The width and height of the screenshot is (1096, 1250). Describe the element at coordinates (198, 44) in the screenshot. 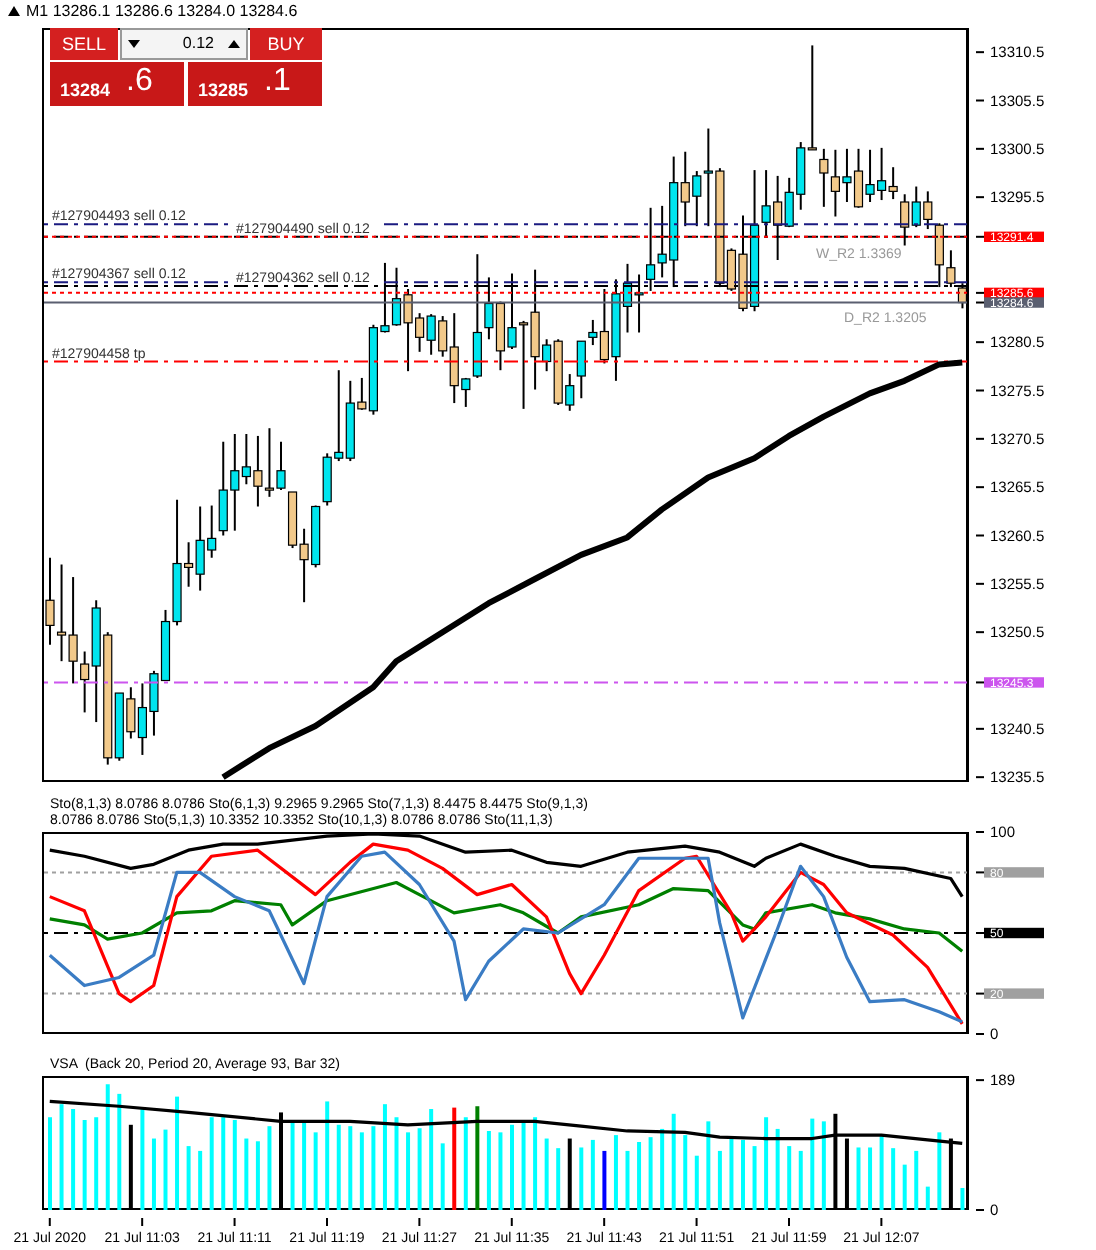

I see `annotation: 0.12` at that location.